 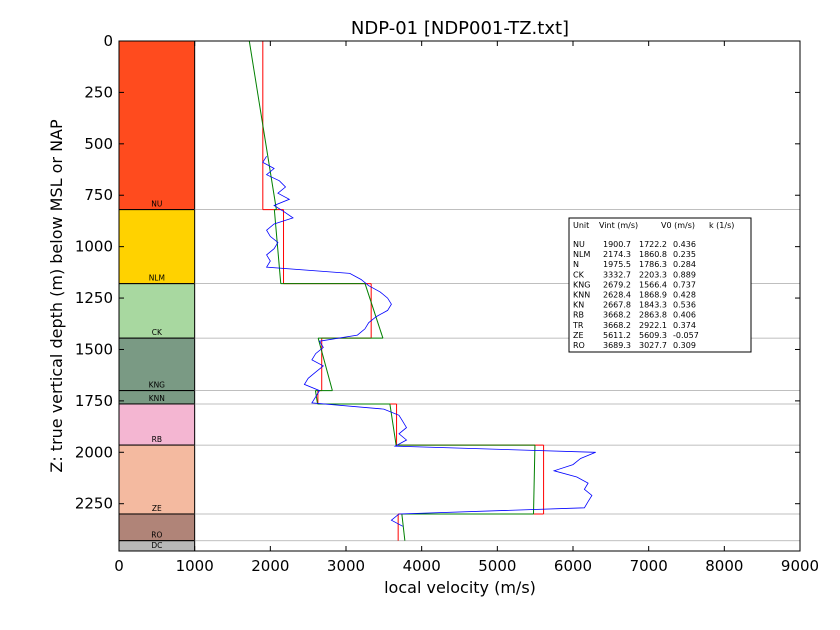 What do you see at coordinates (653, 325) in the screenshot?
I see `table-cell: 2922.1` at bounding box center [653, 325].